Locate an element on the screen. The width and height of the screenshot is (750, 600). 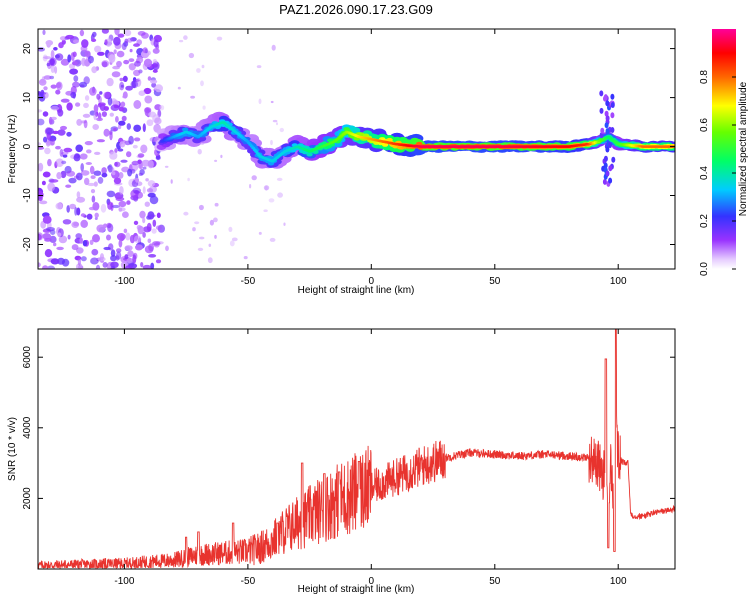
colorbar-title: Normalized spectral amplitude is located at coordinates (743, 148).